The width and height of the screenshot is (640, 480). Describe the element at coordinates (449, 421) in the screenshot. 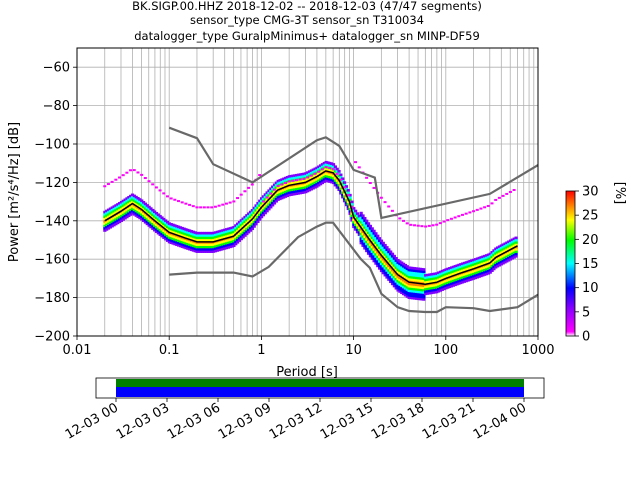

I see `timeline-tick-label: 12-03 21` at that location.